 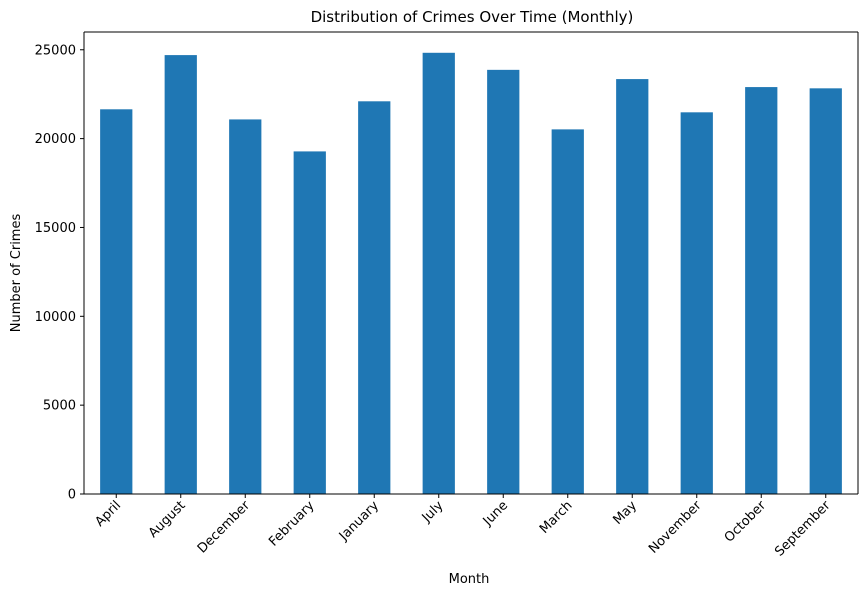 I want to click on x-tick-label-may: May, so click(x=625, y=513).